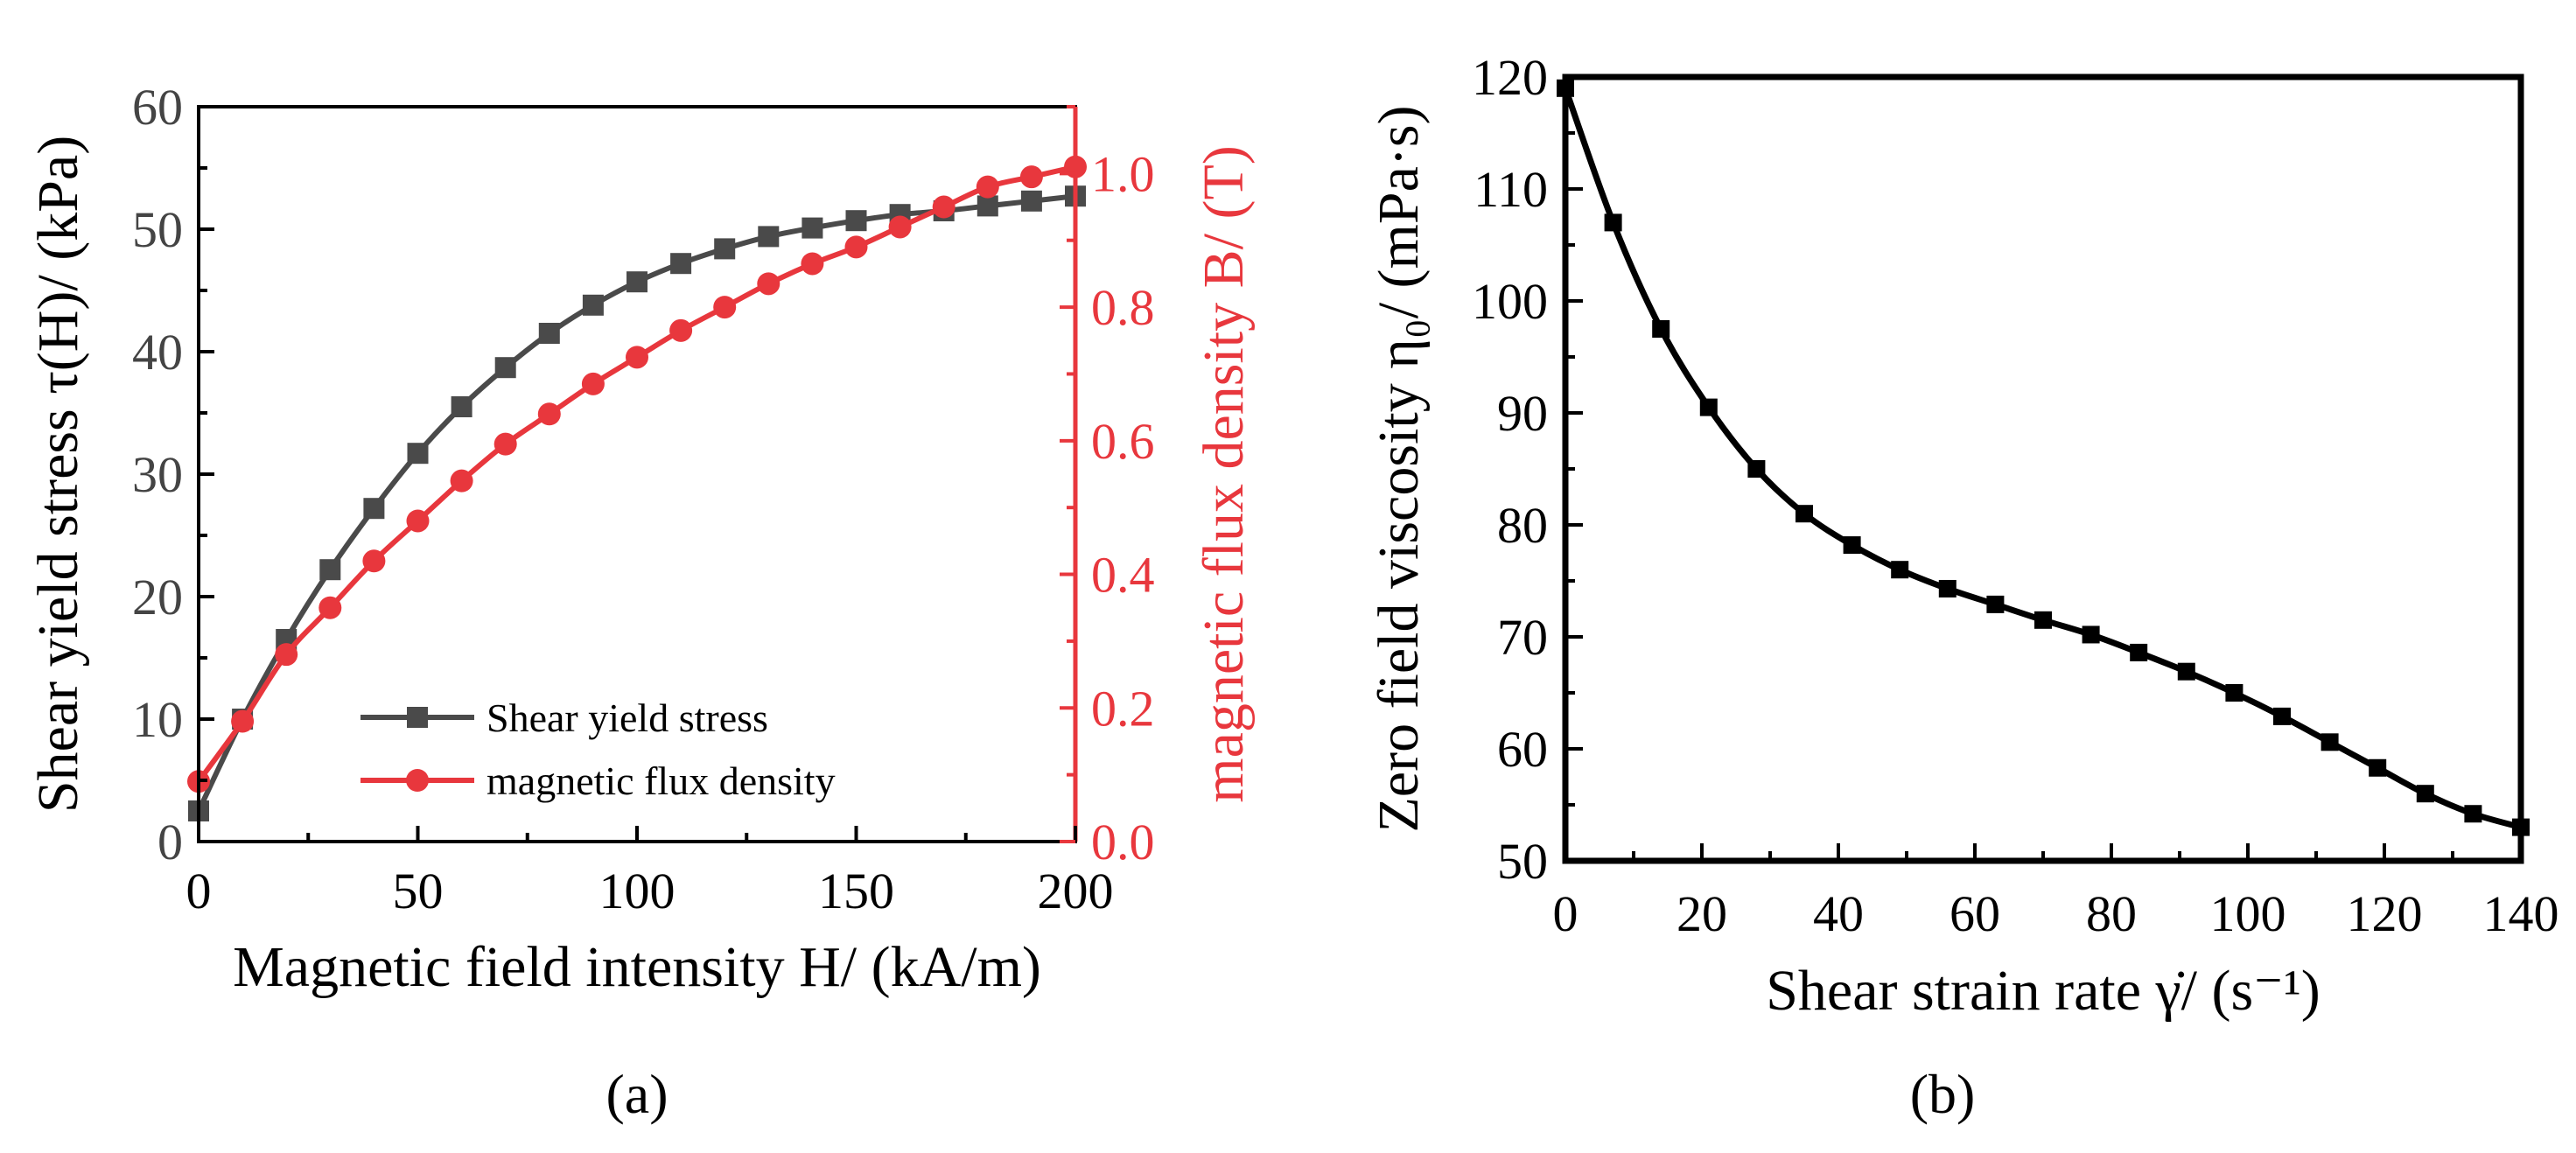 The image size is (2576, 1153). Describe the element at coordinates (1123, 575) in the screenshot. I see `y2-tick-label-a: 0.4` at that location.